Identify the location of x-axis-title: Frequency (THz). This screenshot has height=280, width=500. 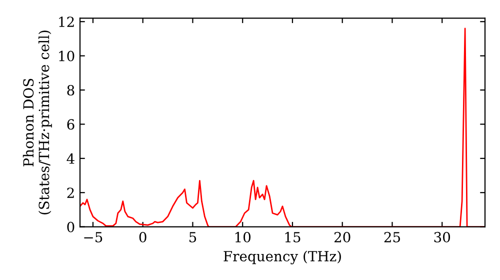
(282, 257).